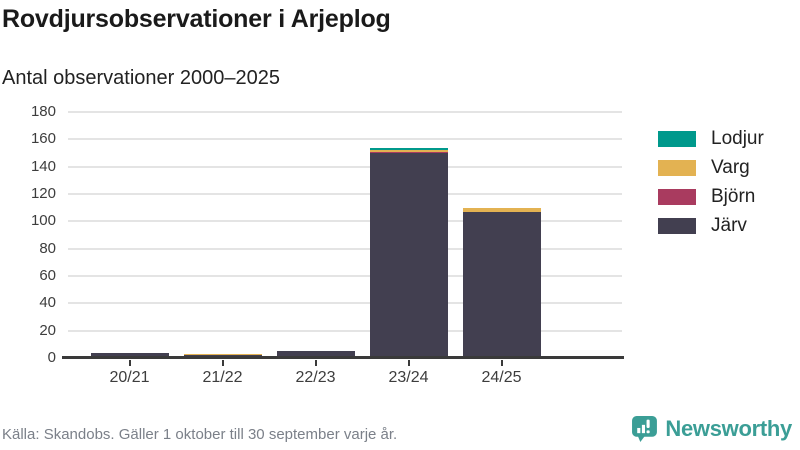 This screenshot has width=800, height=450. Describe the element at coordinates (222, 377) in the screenshot. I see `x-axis-label: 21/22` at that location.